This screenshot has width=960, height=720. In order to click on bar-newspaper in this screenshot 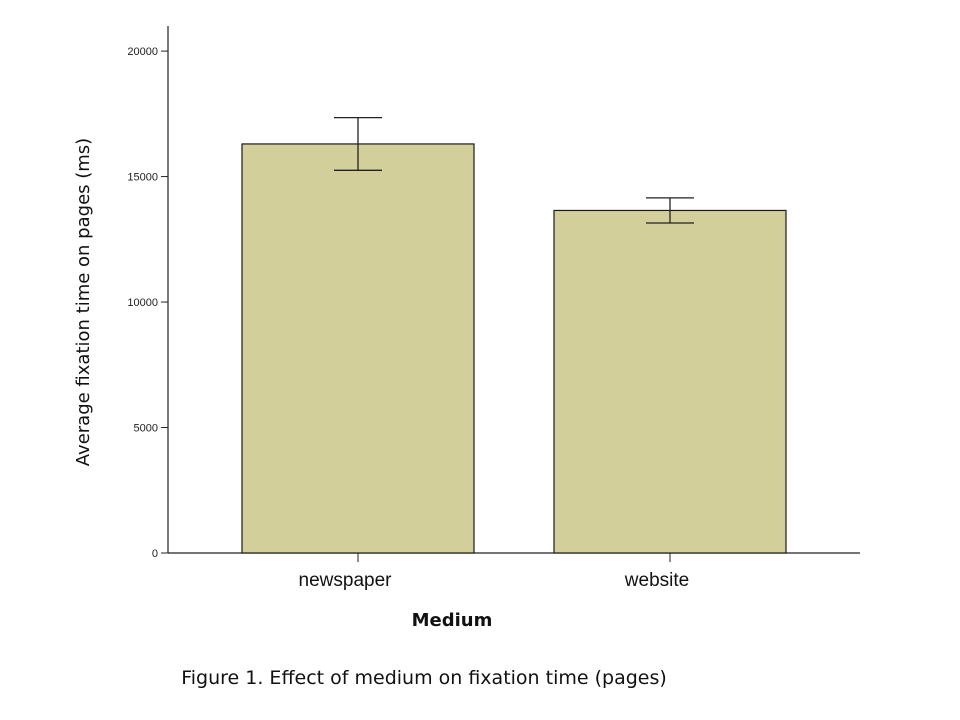, I will do `click(358, 348)`.